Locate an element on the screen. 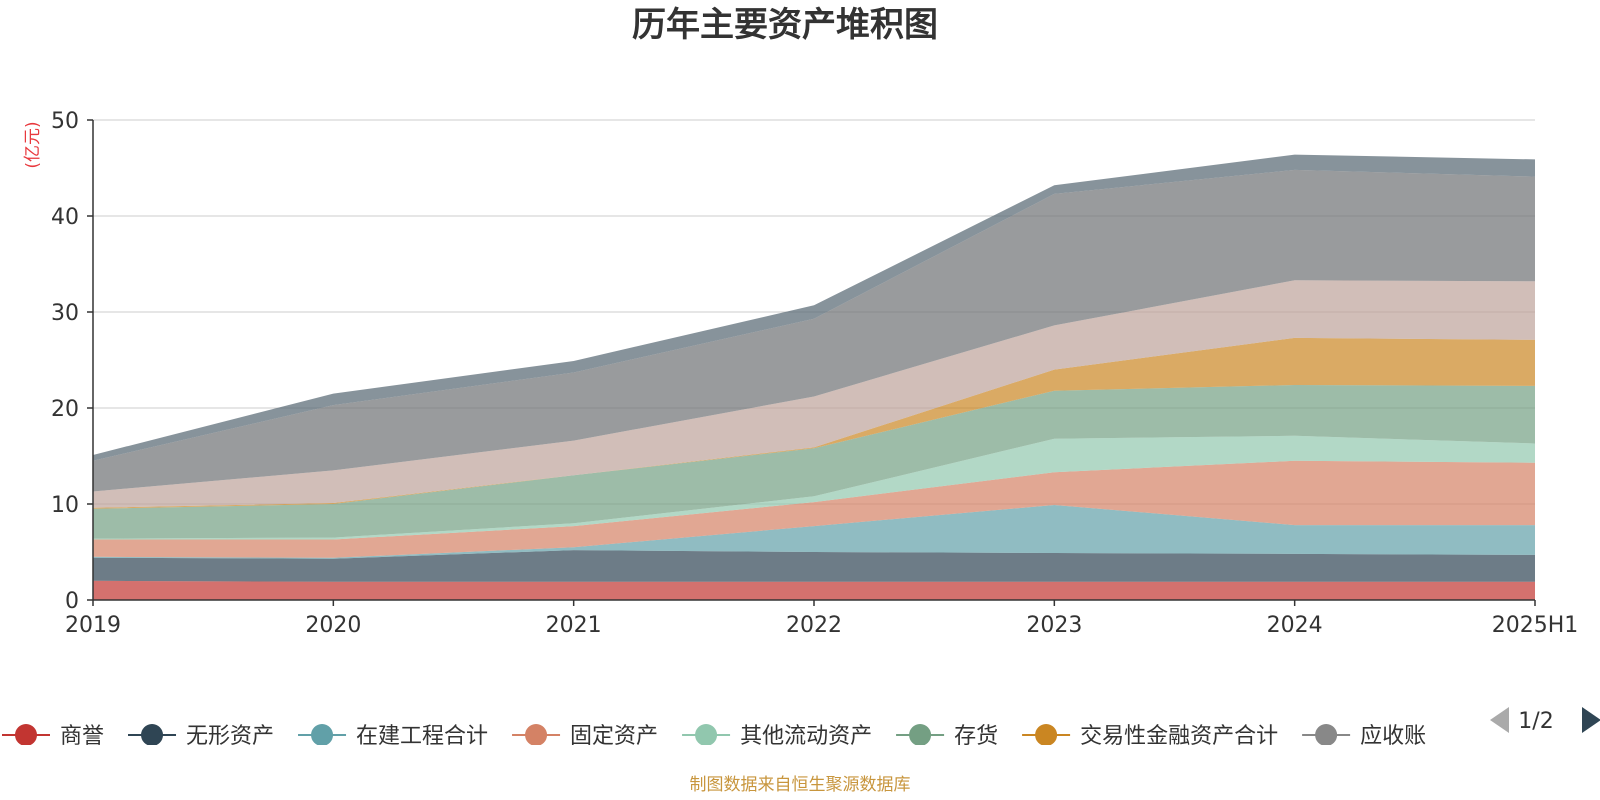 Image resolution: width=1600 pixels, height=800 pixels. legend: 商誉 无形资产 在建工程合计 固定资产 其他流动资产 存货 交易性金融资产合计 应收账 is located at coordinates (714, 736).